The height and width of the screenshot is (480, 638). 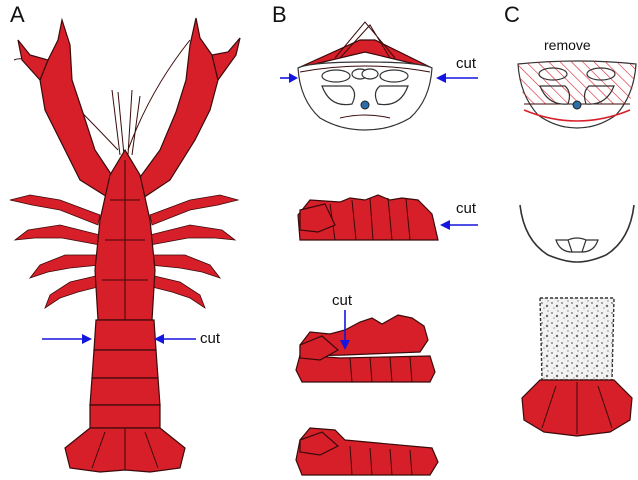 I want to click on abdomen-side-cut, so click(x=365, y=348).